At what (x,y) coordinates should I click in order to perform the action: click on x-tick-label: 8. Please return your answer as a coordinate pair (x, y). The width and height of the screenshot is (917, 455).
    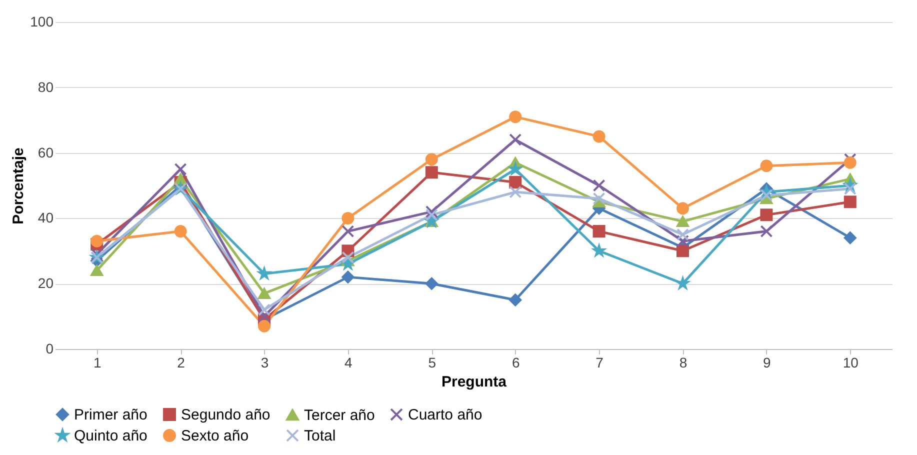
    Looking at the image, I should click on (683, 362).